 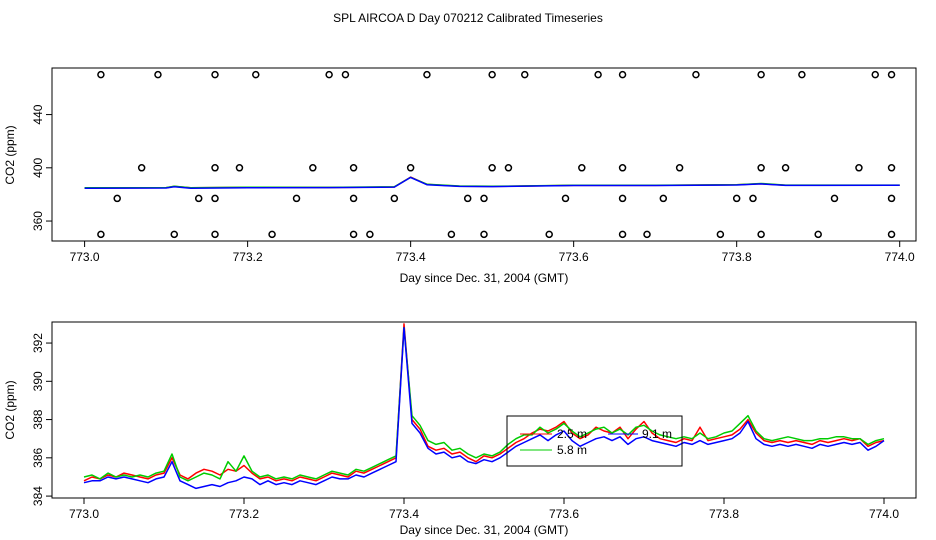 I want to click on y-tick-label: 390, so click(x=38, y=381).